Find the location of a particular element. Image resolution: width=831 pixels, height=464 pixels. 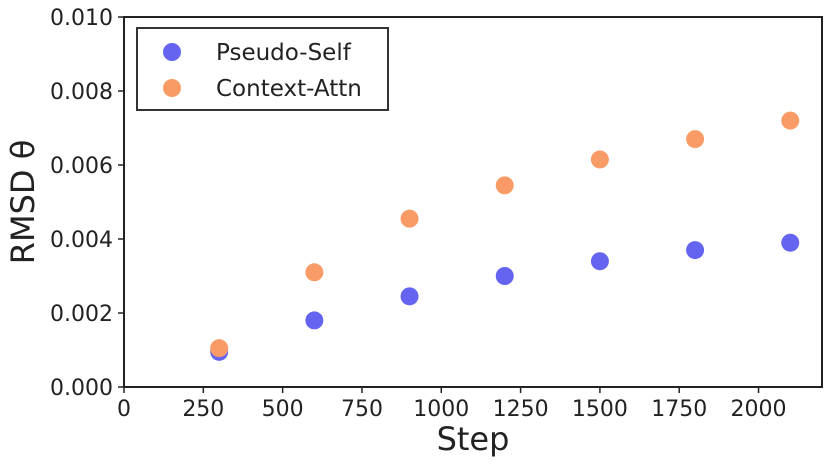

legend: Pseudo-Self Context-Attn is located at coordinates (262, 69).